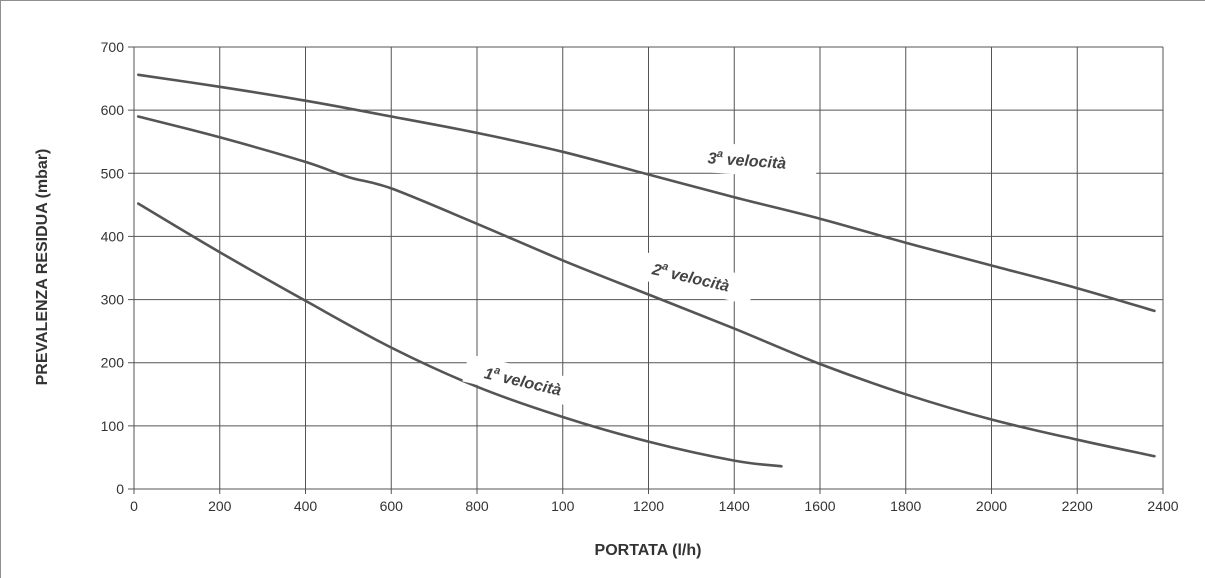  I want to click on y-tick-label: 200, so click(113, 363).